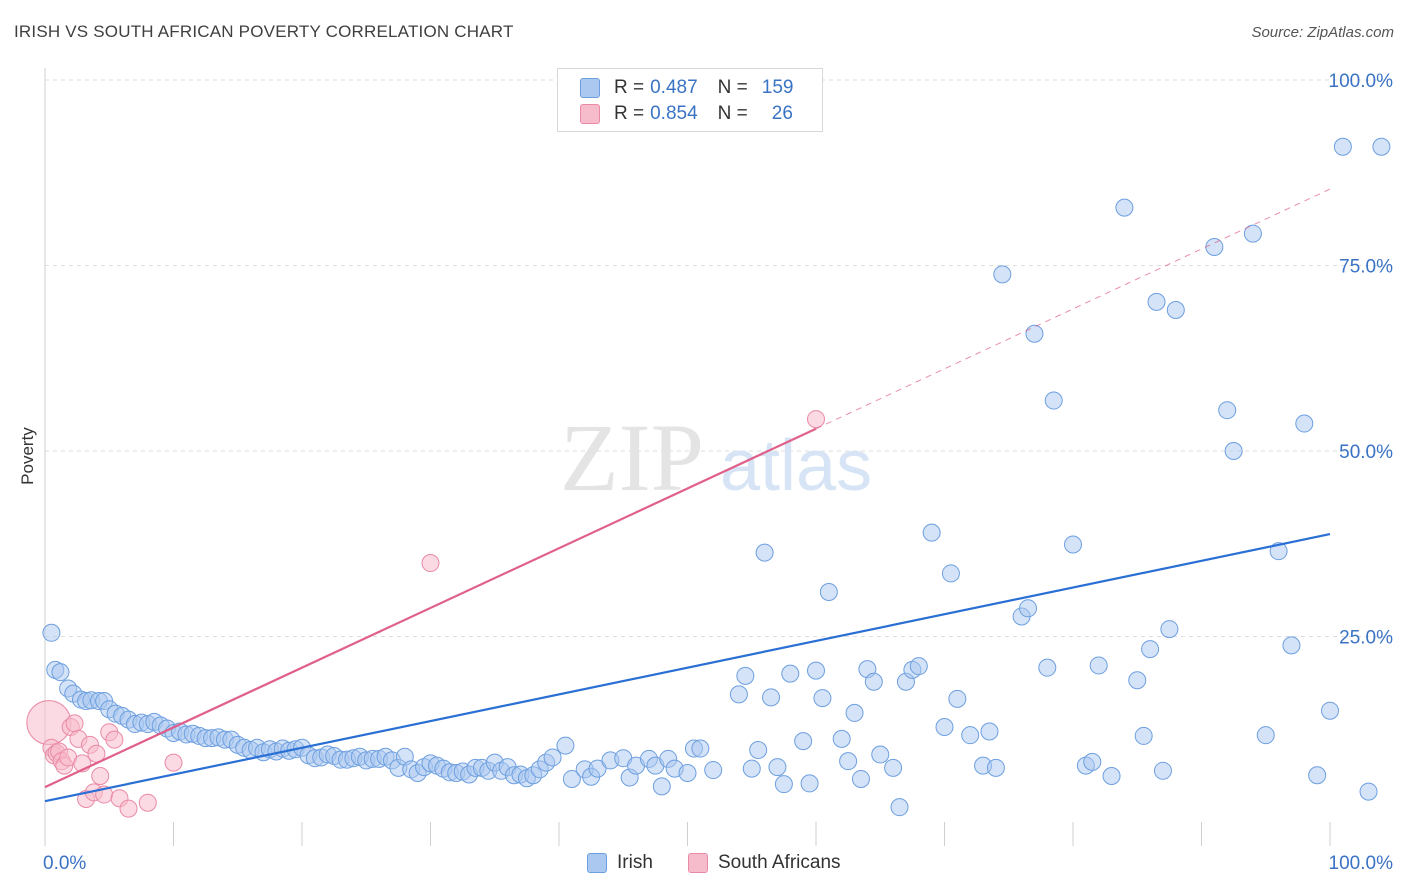  What do you see at coordinates (635, 862) in the screenshot?
I see `legend-label-irish: Irish` at bounding box center [635, 862].